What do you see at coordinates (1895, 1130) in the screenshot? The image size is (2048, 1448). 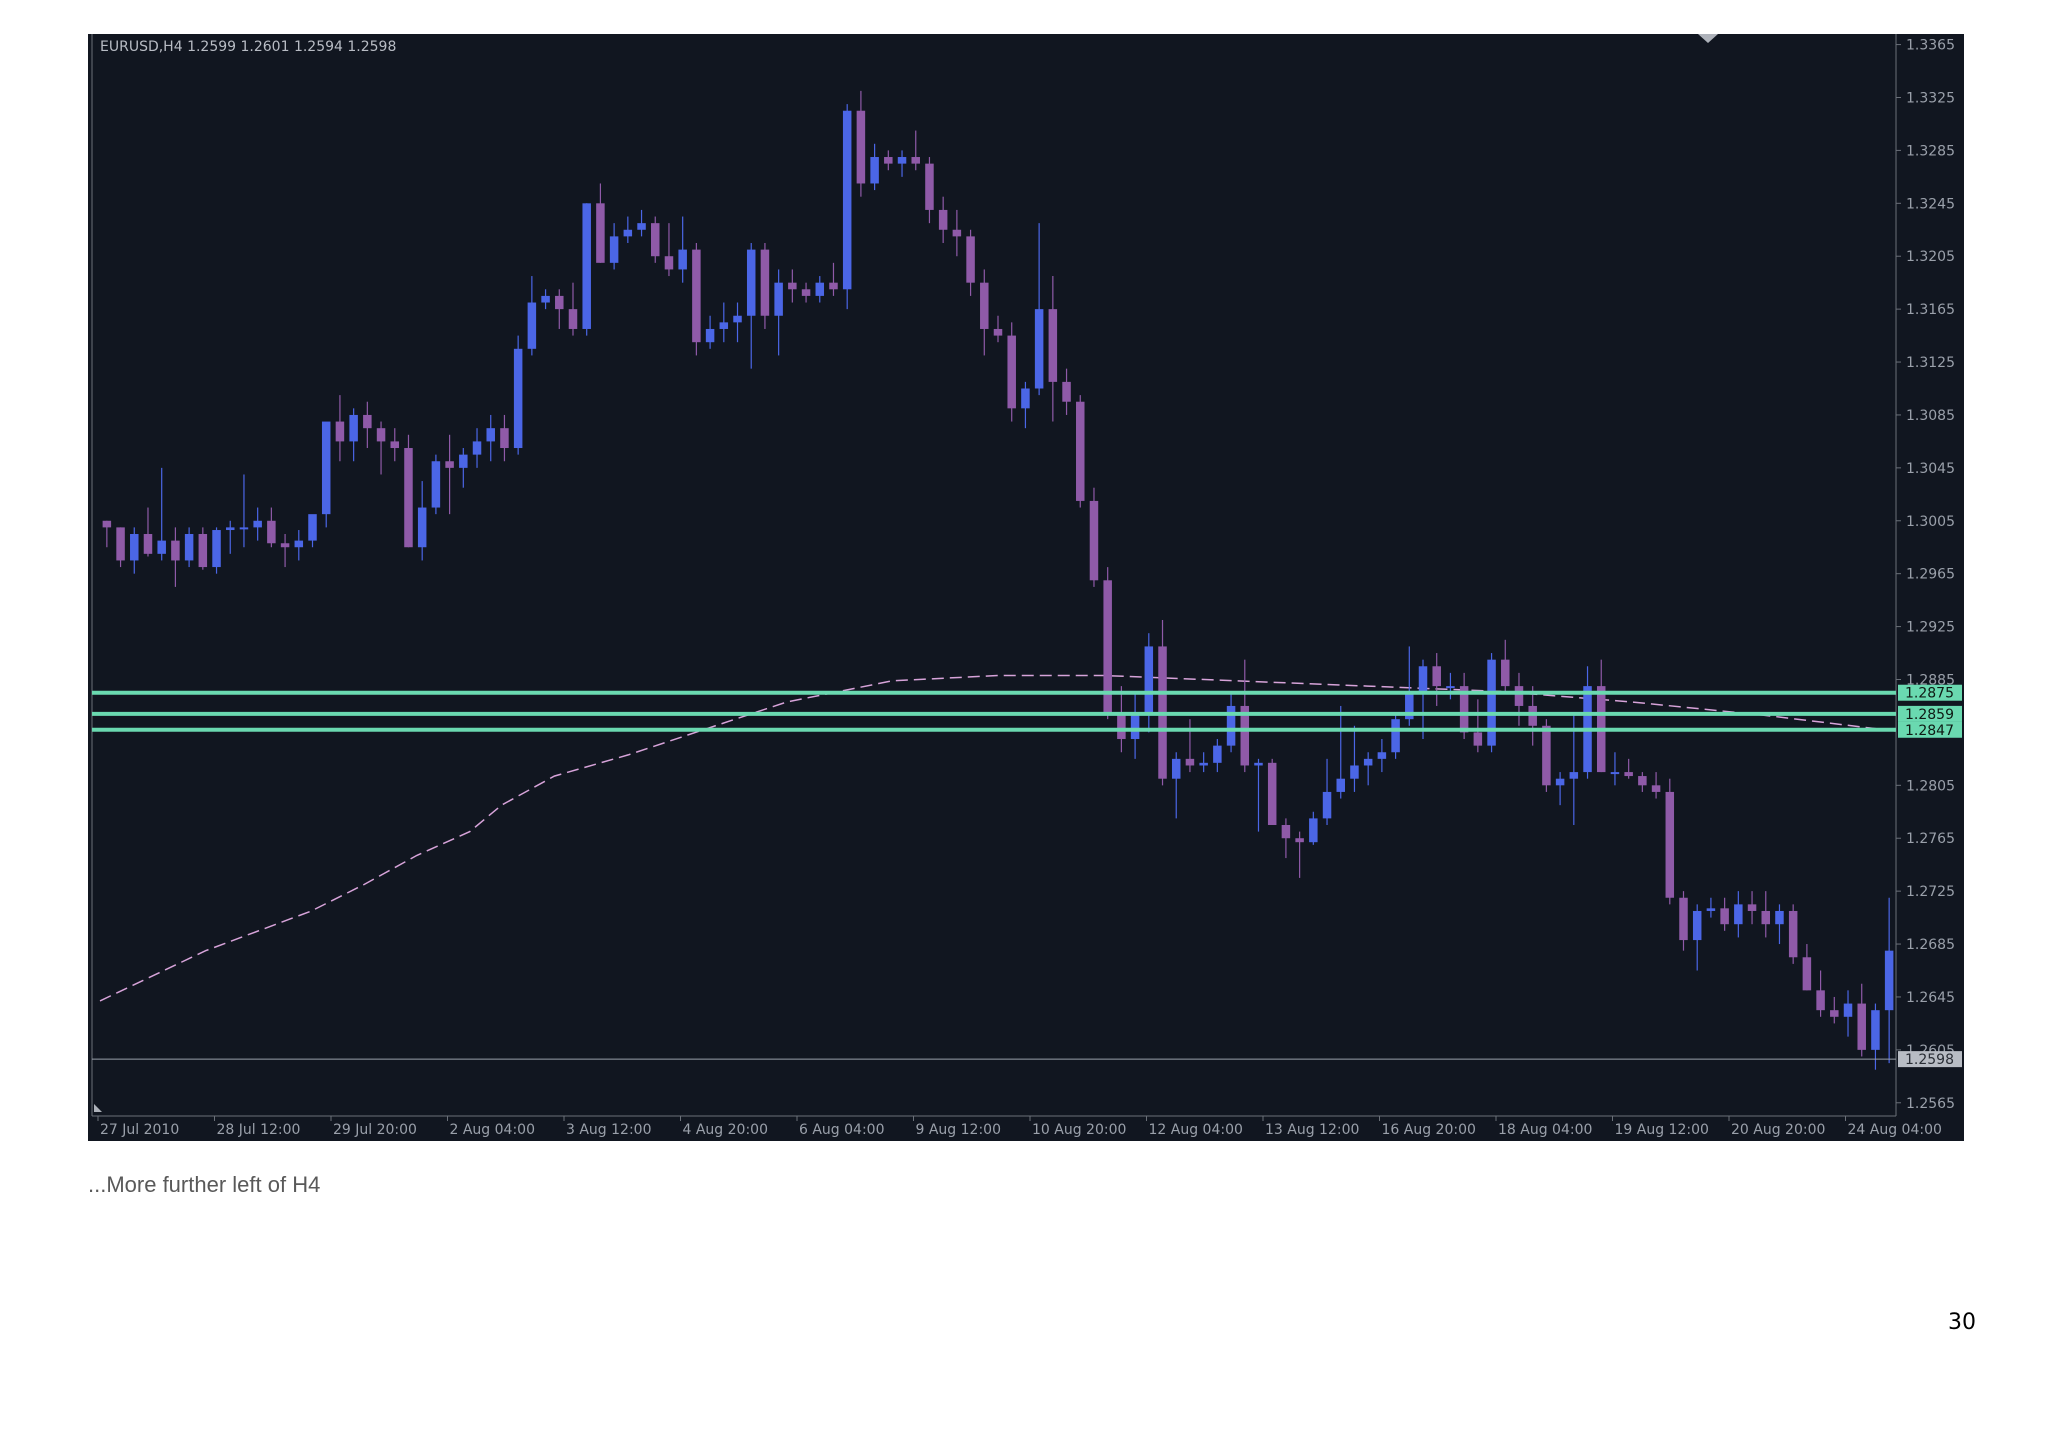 I see `x-tick-label: 24 Aug 04:00` at bounding box center [1895, 1130].